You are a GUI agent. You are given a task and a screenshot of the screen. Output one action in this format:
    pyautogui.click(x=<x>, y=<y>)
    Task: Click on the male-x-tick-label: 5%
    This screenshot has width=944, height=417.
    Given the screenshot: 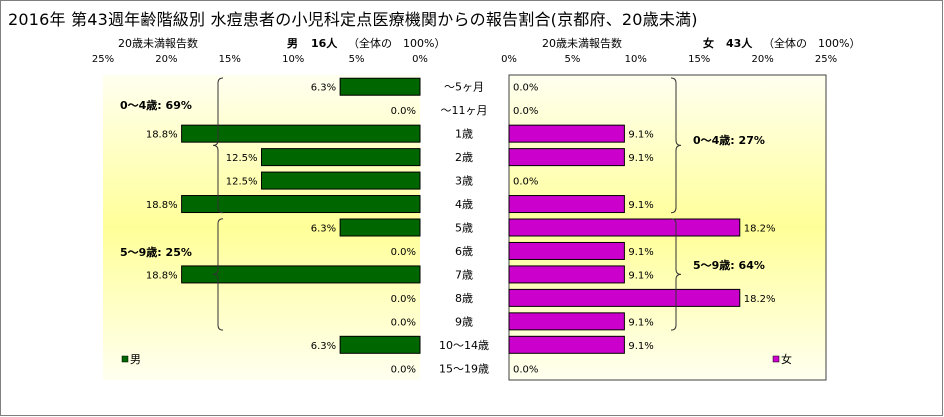 What is the action you would take?
    pyautogui.click(x=357, y=59)
    